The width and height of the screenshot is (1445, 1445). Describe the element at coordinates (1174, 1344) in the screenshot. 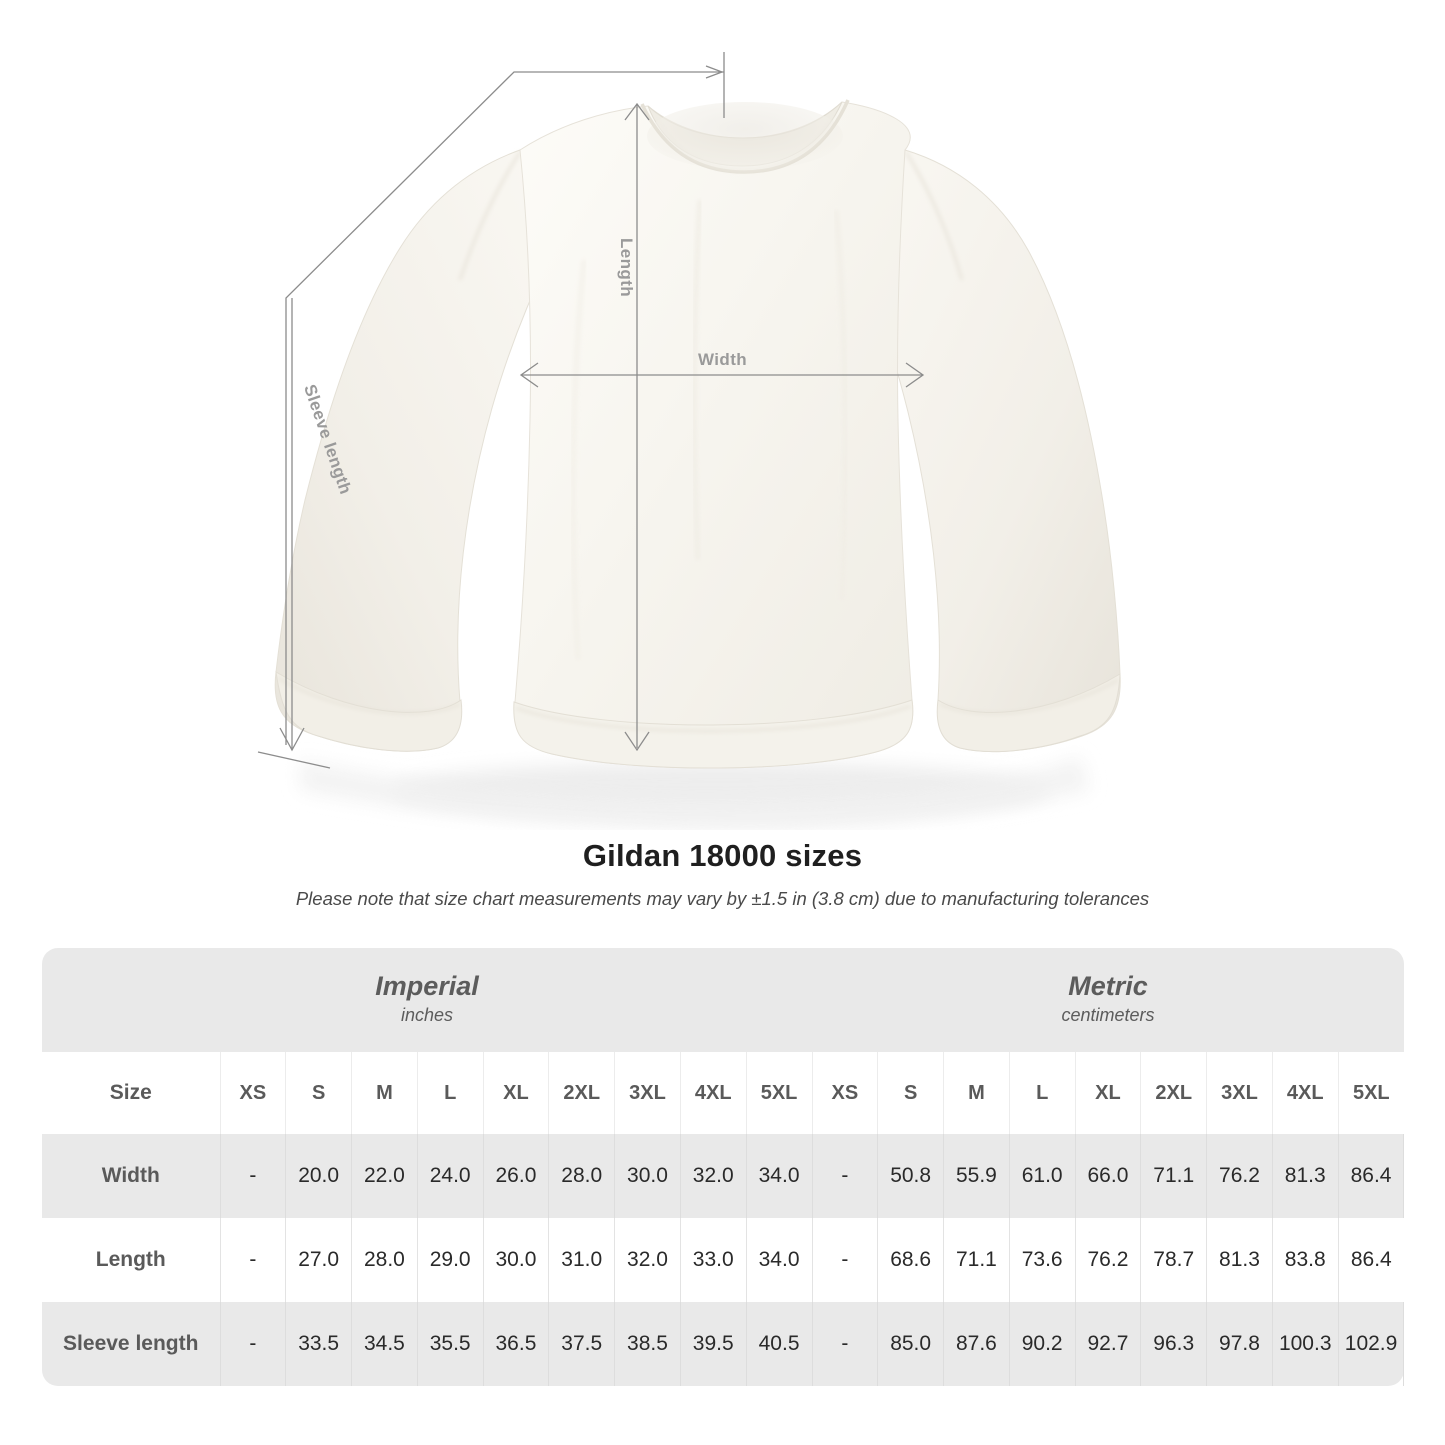

I see `cell-sleeve-length-metric-2xl: 96.3` at that location.